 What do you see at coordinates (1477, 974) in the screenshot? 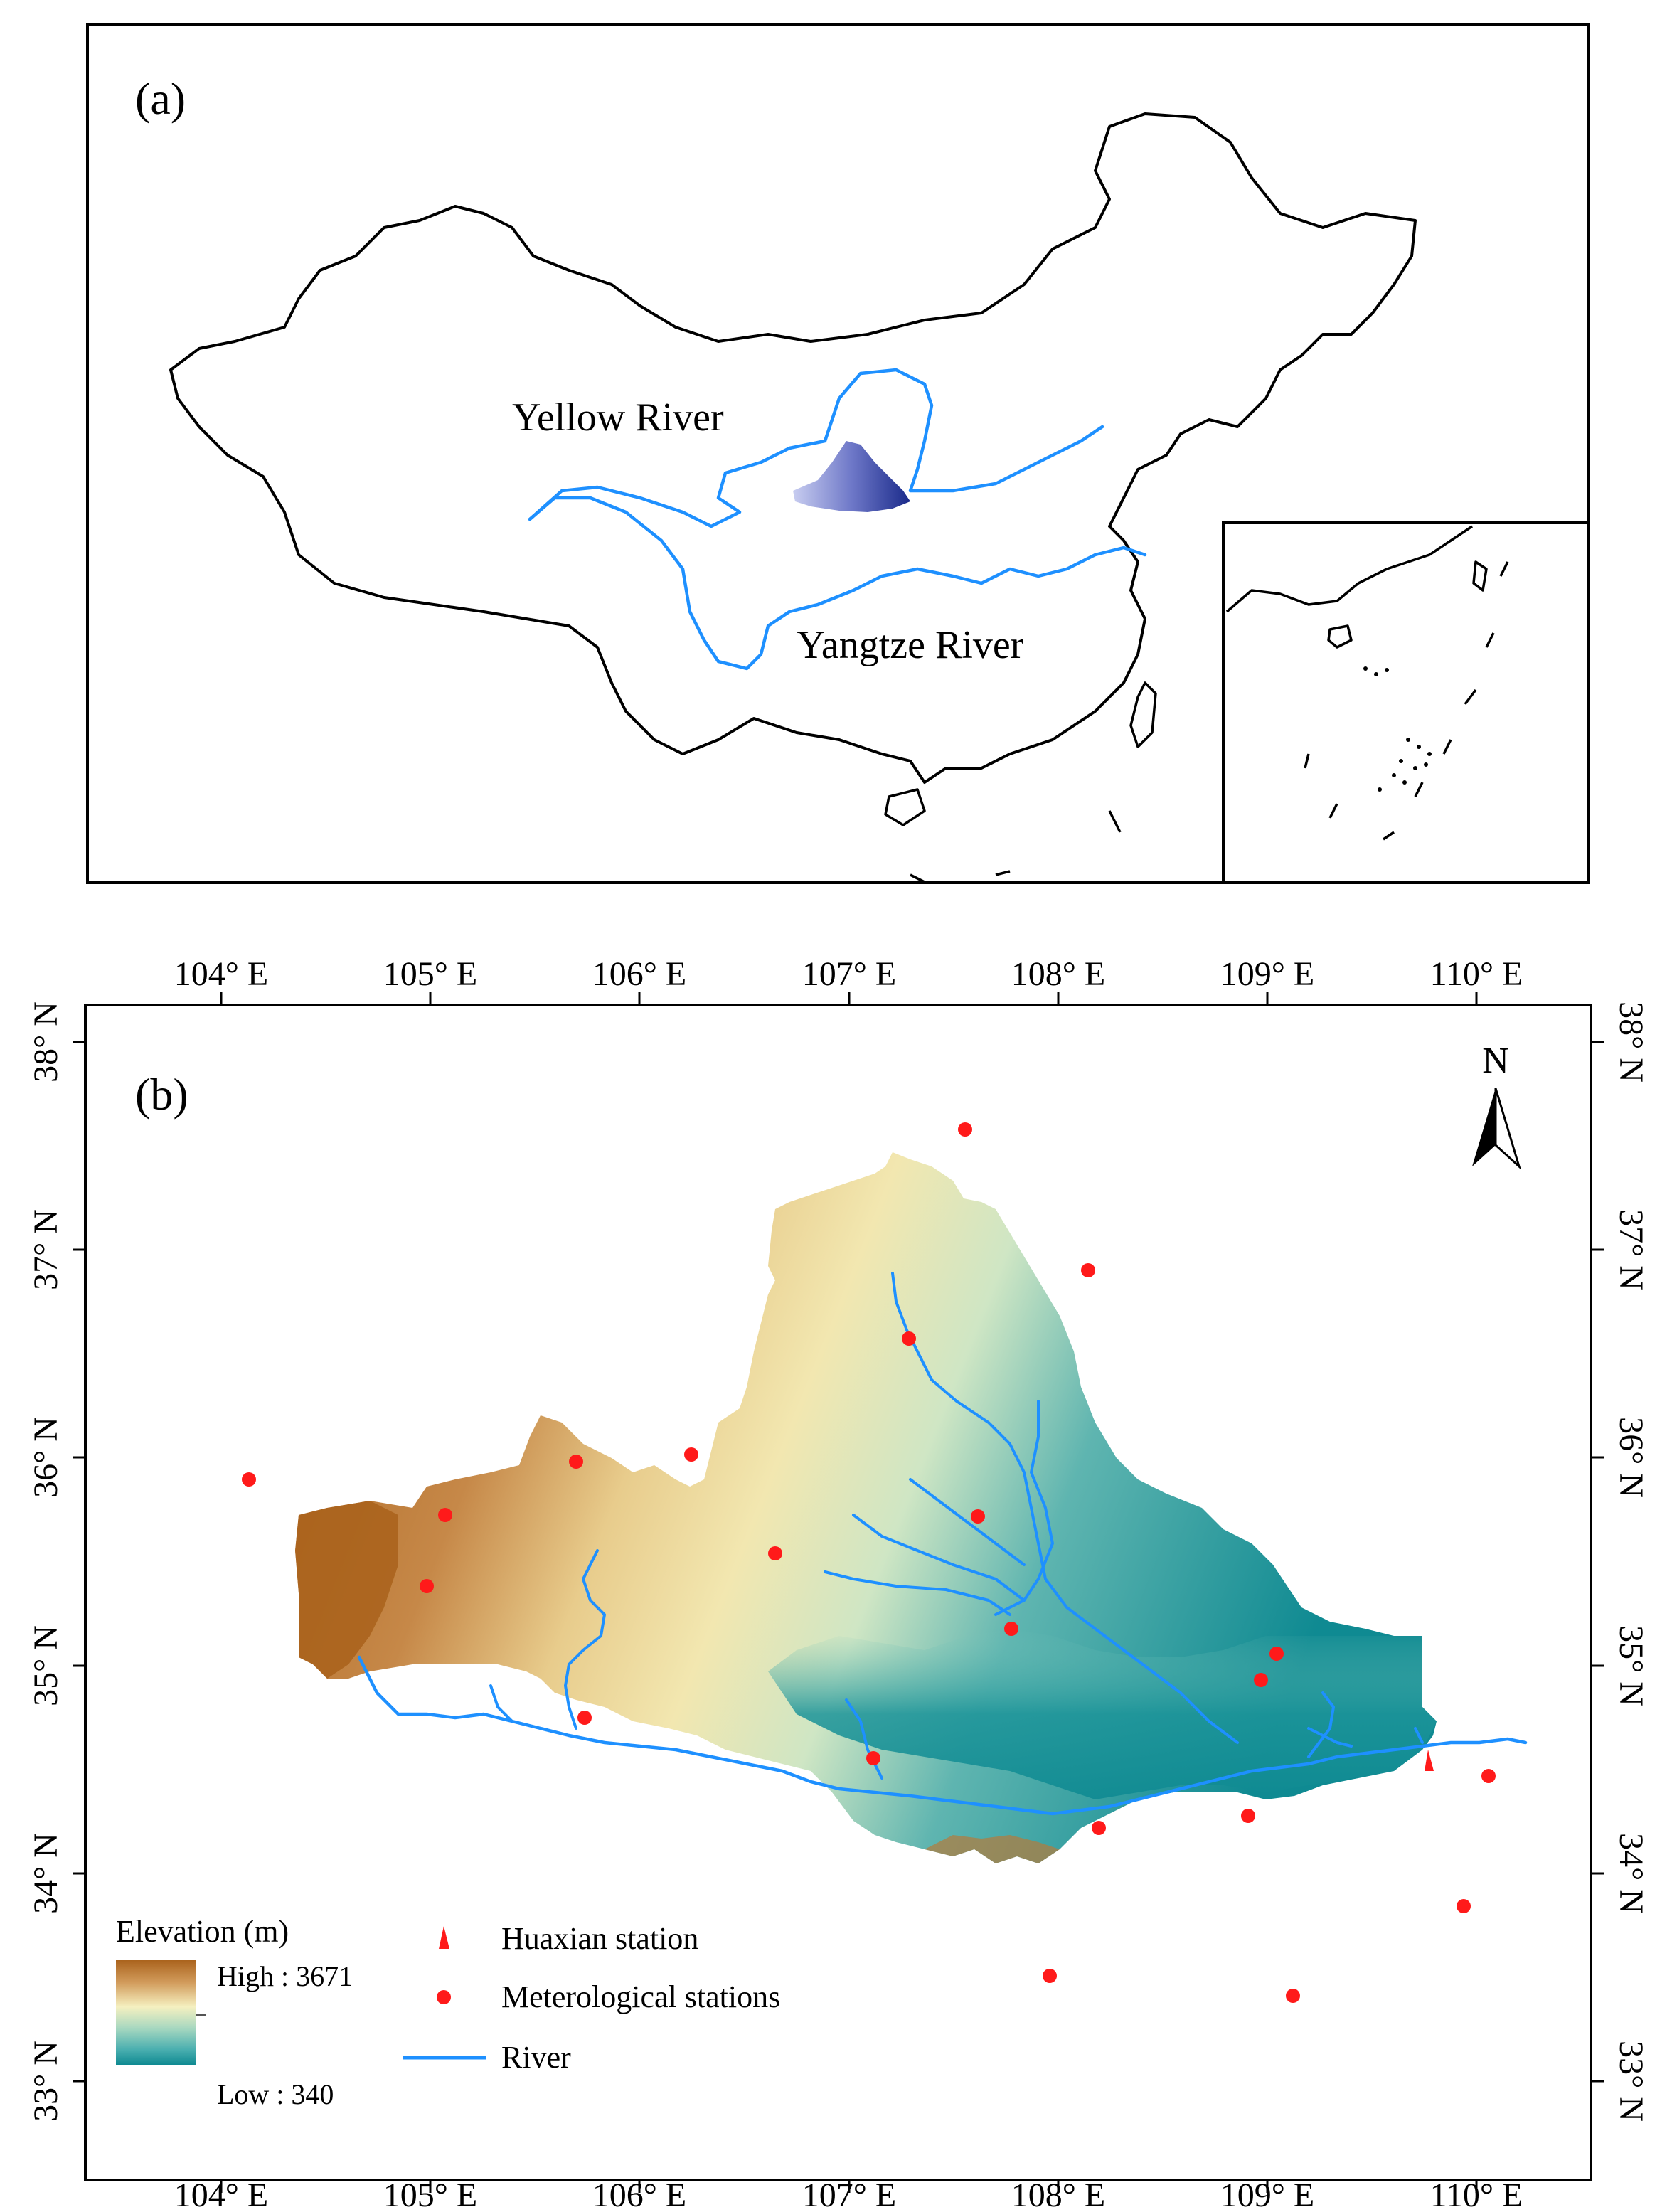
I see `top-tick-label: 110° E` at bounding box center [1477, 974].